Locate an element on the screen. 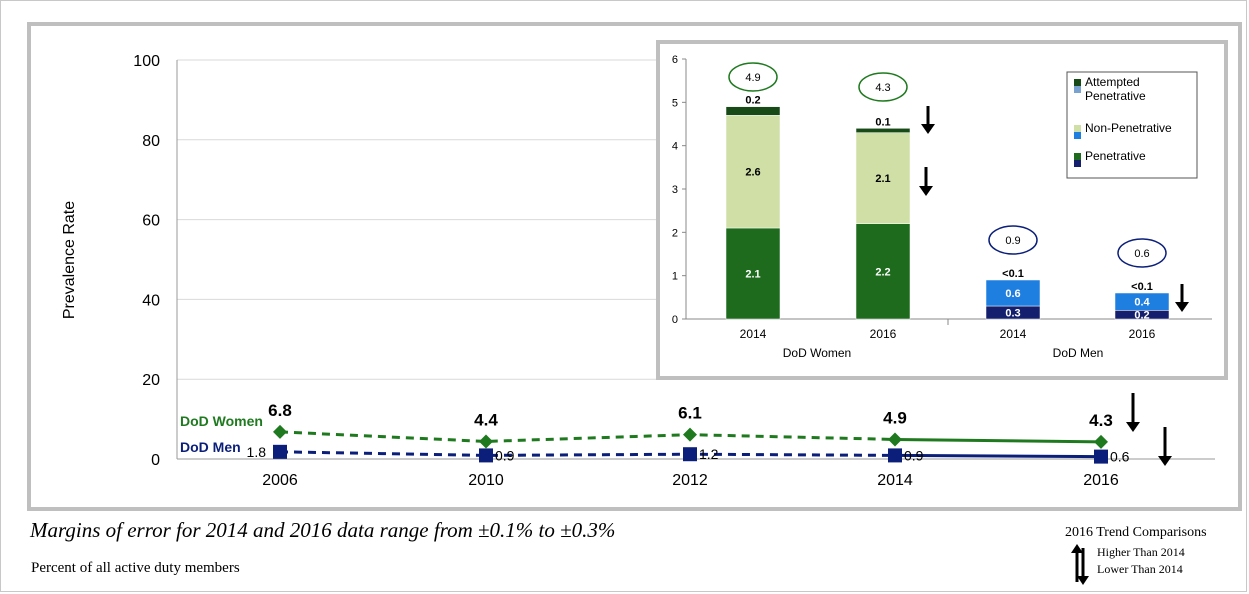 The width and height of the screenshot is (1249, 594). data-label: 4.3 is located at coordinates (1101, 420).